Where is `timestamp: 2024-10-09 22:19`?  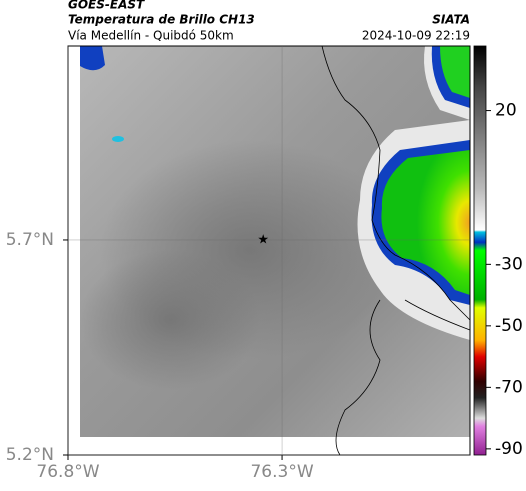 timestamp: 2024-10-09 22:19 is located at coordinates (416, 36).